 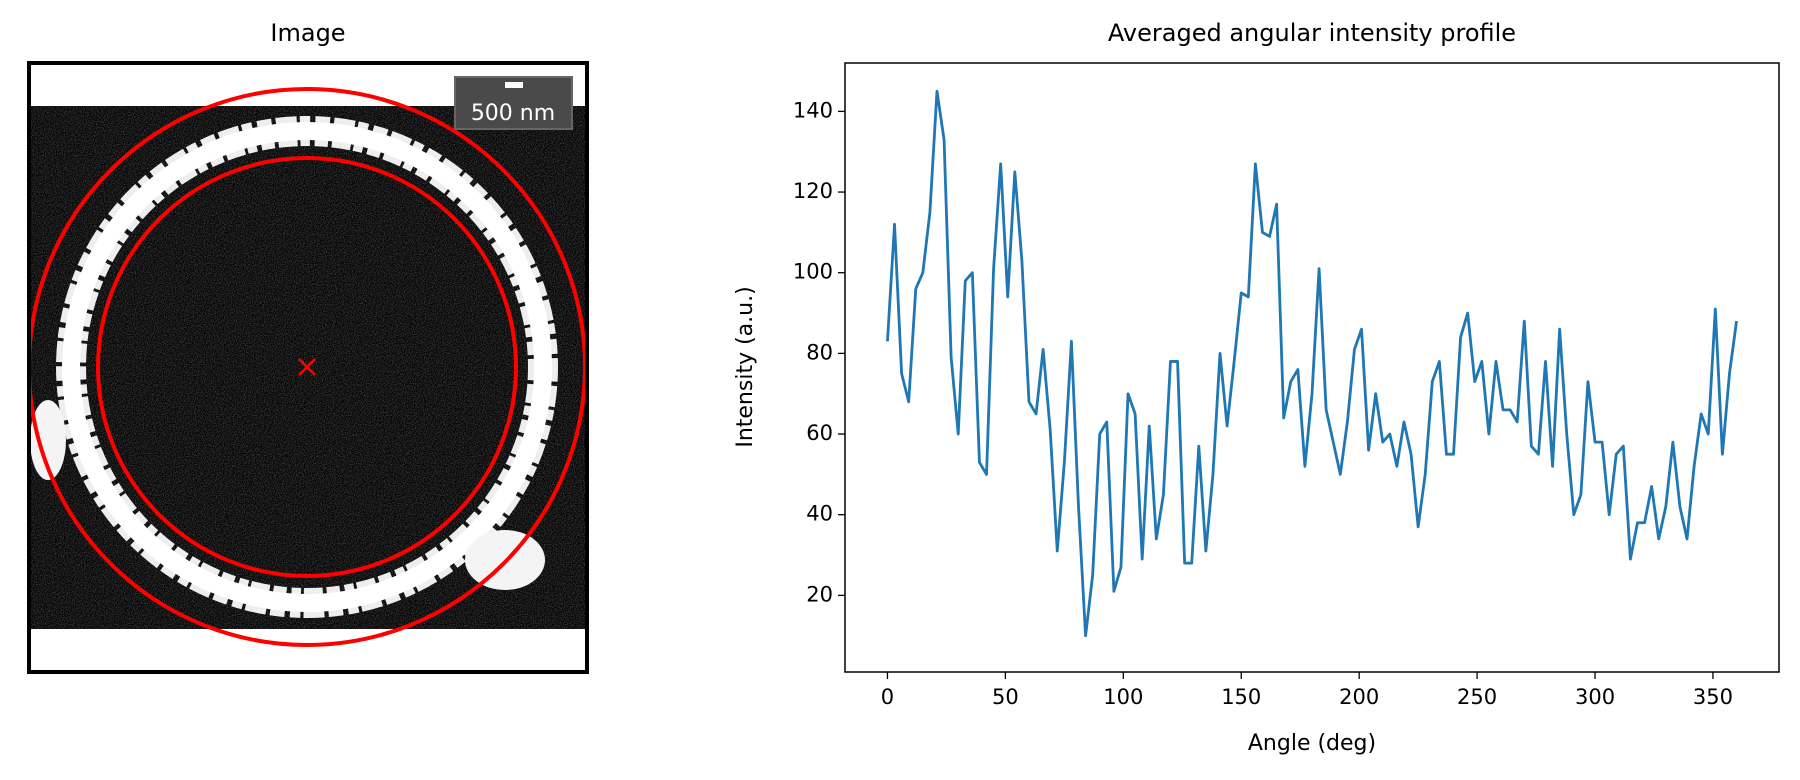 I want to click on x-tick-label: 250, so click(x=1477, y=697).